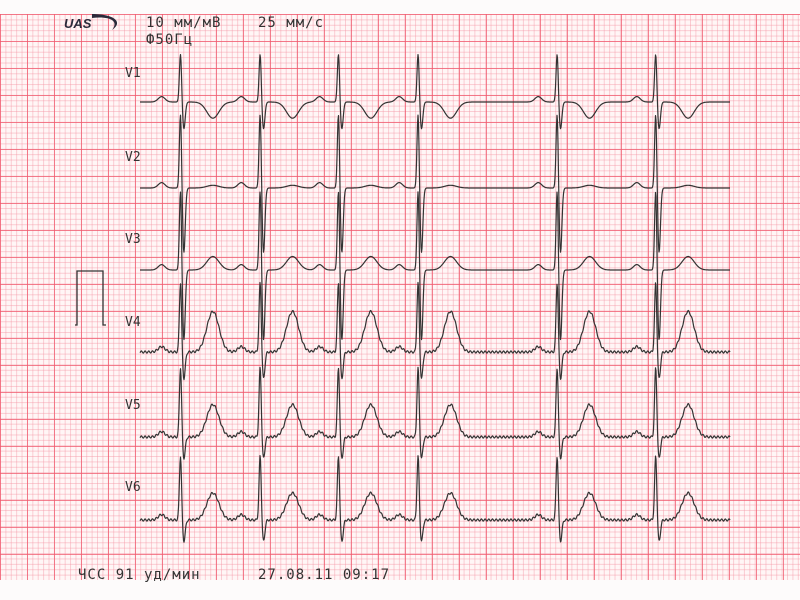 The height and width of the screenshot is (600, 800). I want to click on lead-label-v1: V1, so click(133, 73).